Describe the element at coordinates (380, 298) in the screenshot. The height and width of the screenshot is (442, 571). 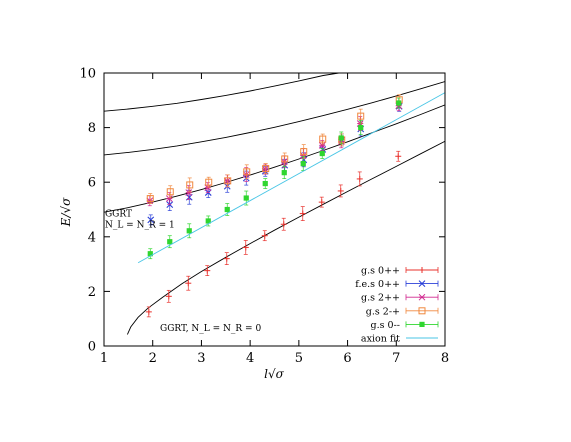
I see `legend-label: g.s 2++` at that location.